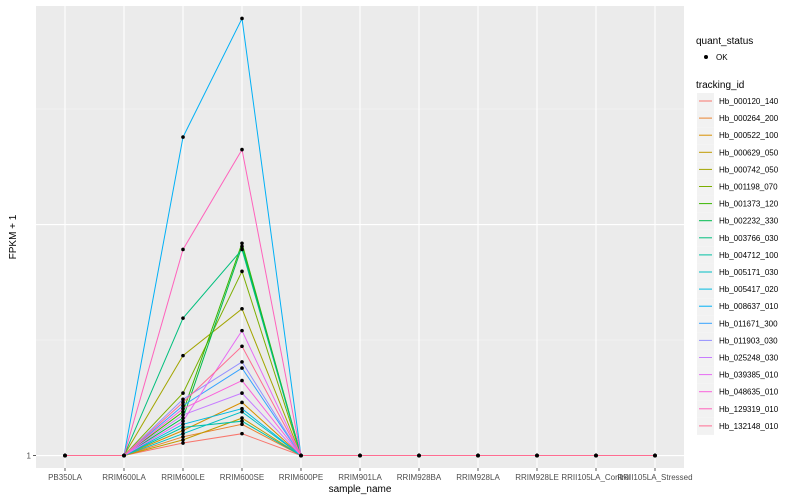 The image size is (800, 500). What do you see at coordinates (749, 358) in the screenshot?
I see `legend-label-Hb_025248_030: Hb_025248_030` at bounding box center [749, 358].